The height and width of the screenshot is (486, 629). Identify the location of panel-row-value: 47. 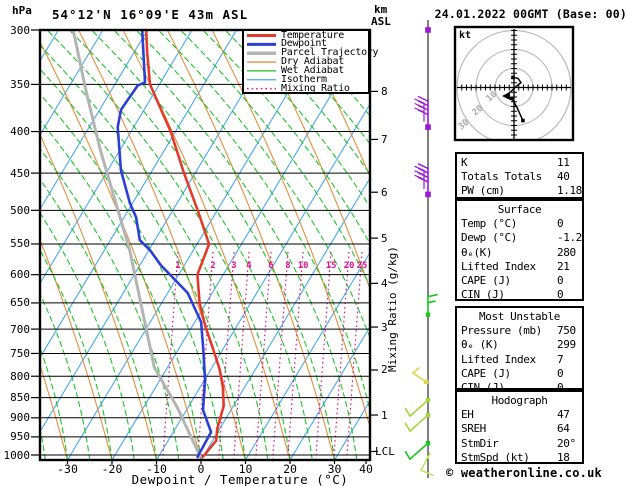
(563, 415).